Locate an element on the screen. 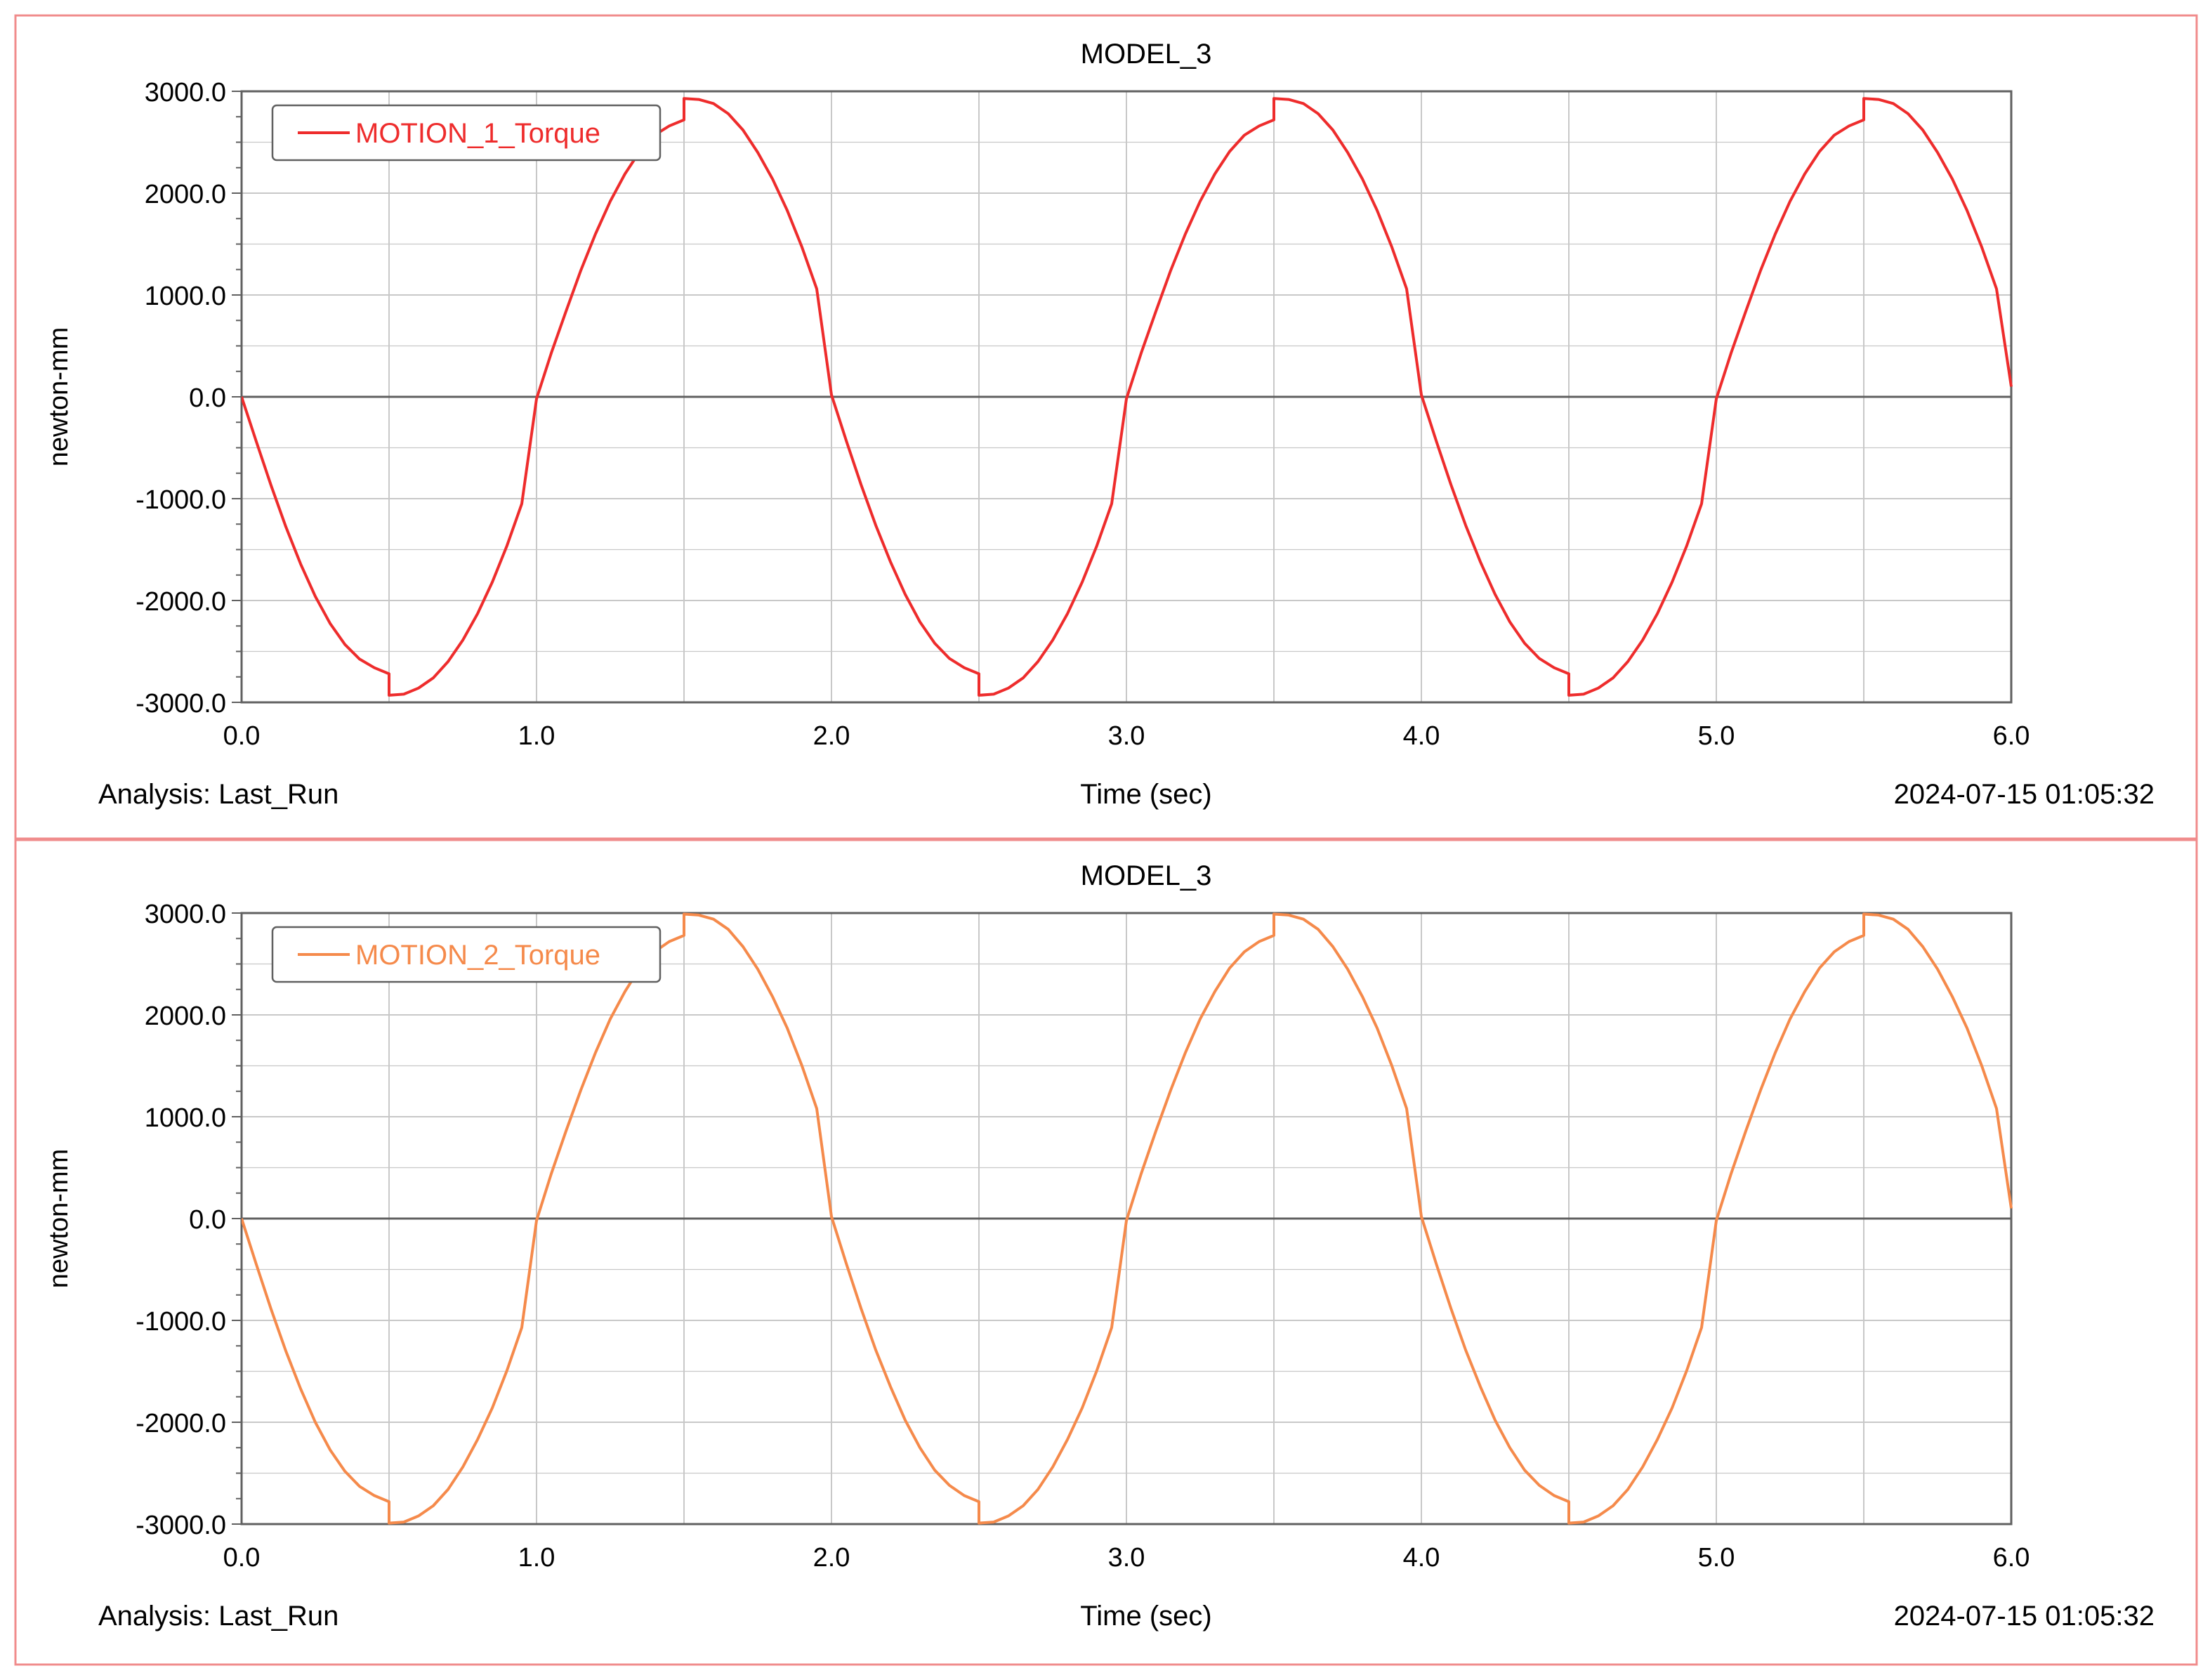 The image size is (2210, 1680). legend: MOTION_1_Torque is located at coordinates (467, 133).